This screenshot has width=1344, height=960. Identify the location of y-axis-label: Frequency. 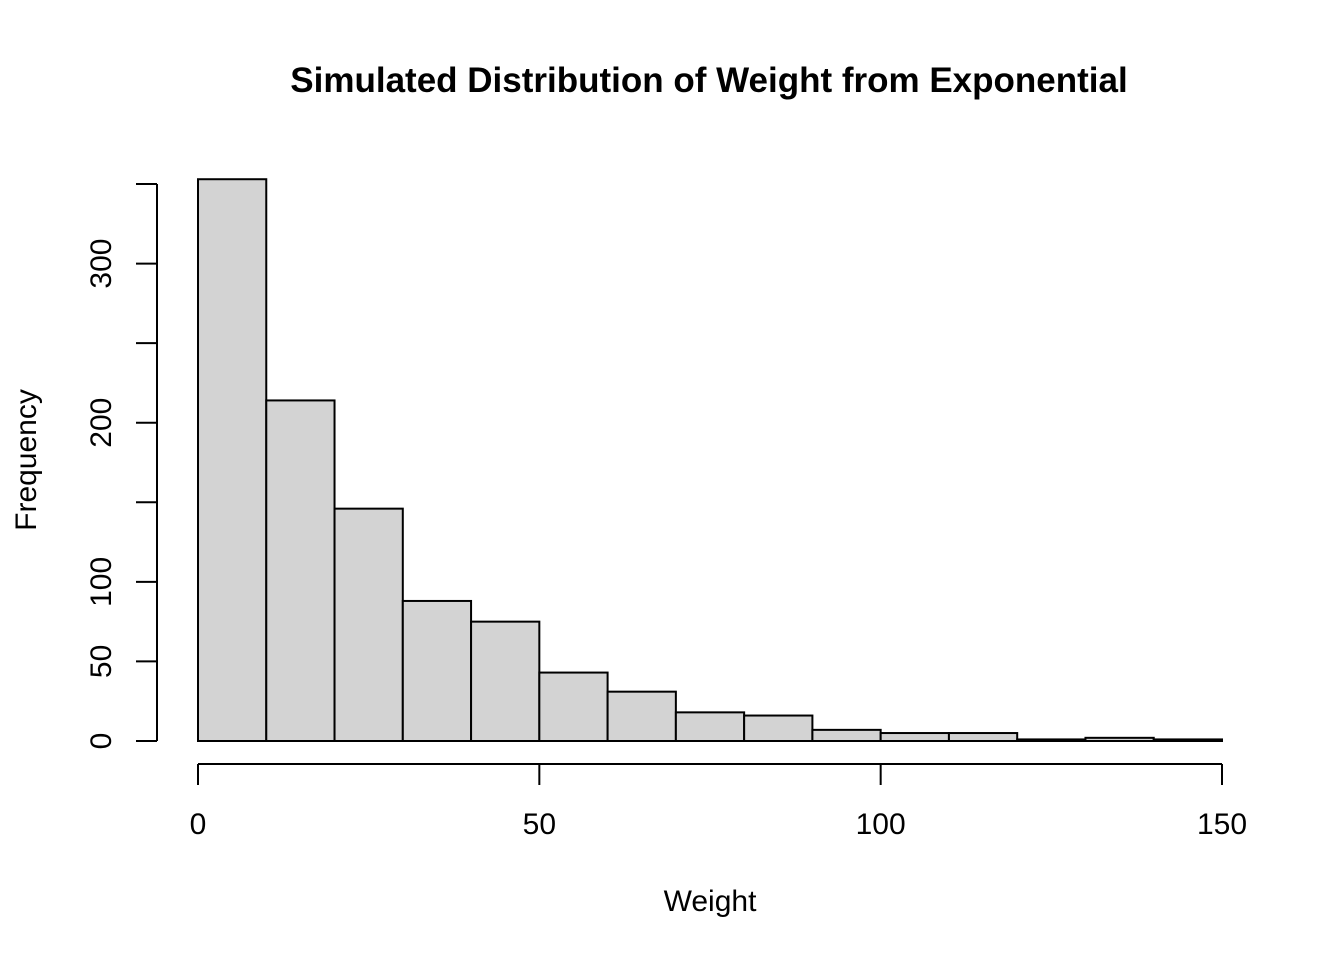
(26, 460).